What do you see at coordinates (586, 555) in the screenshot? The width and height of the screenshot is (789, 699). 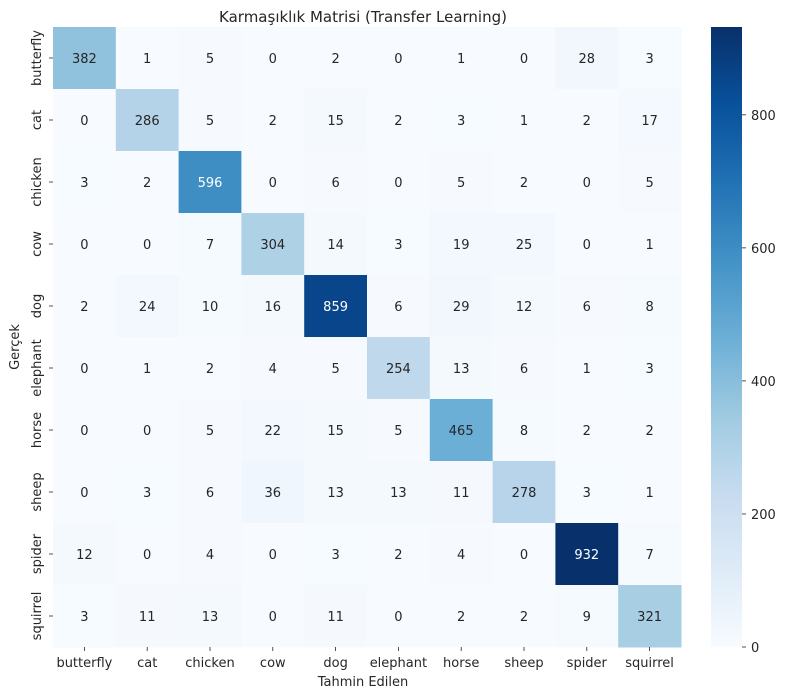 I see `cell-value-label: 932` at bounding box center [586, 555].